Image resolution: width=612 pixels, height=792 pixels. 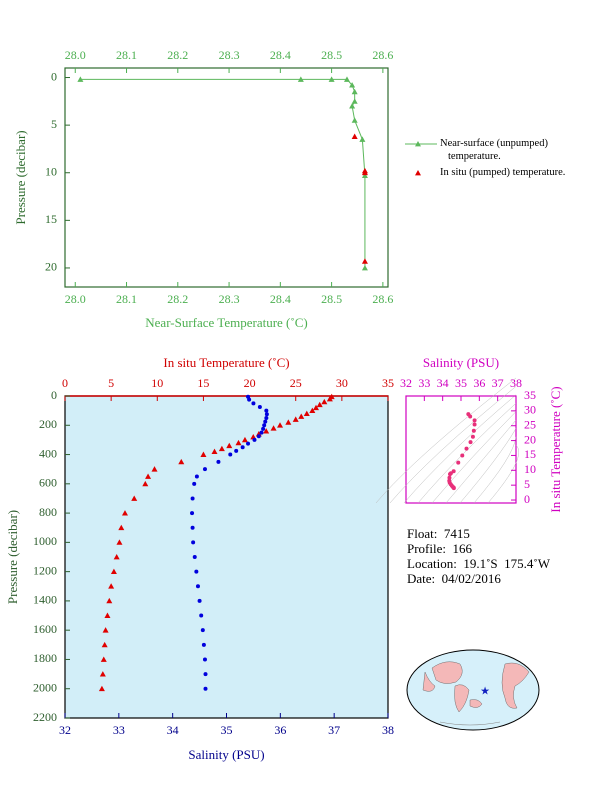 What do you see at coordinates (45, 600) in the screenshot?
I see `y-tick-label: 1400` at bounding box center [45, 600].